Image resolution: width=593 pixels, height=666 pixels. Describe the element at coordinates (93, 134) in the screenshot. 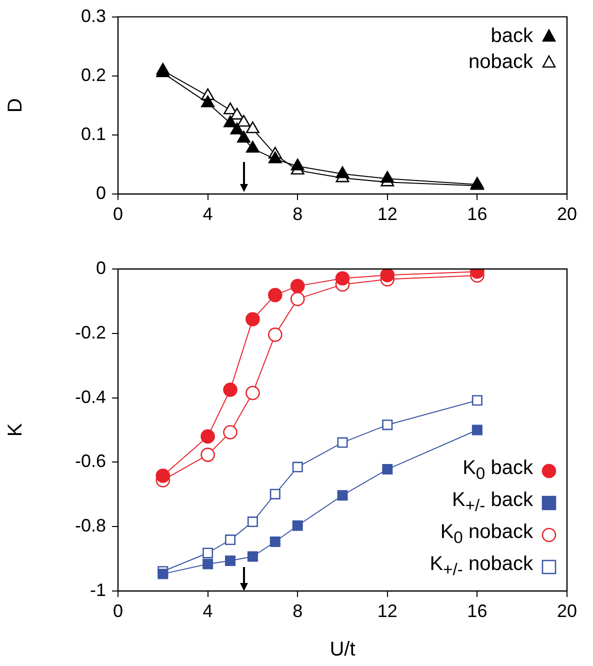

I see `y-tick-label: 0.1` at that location.